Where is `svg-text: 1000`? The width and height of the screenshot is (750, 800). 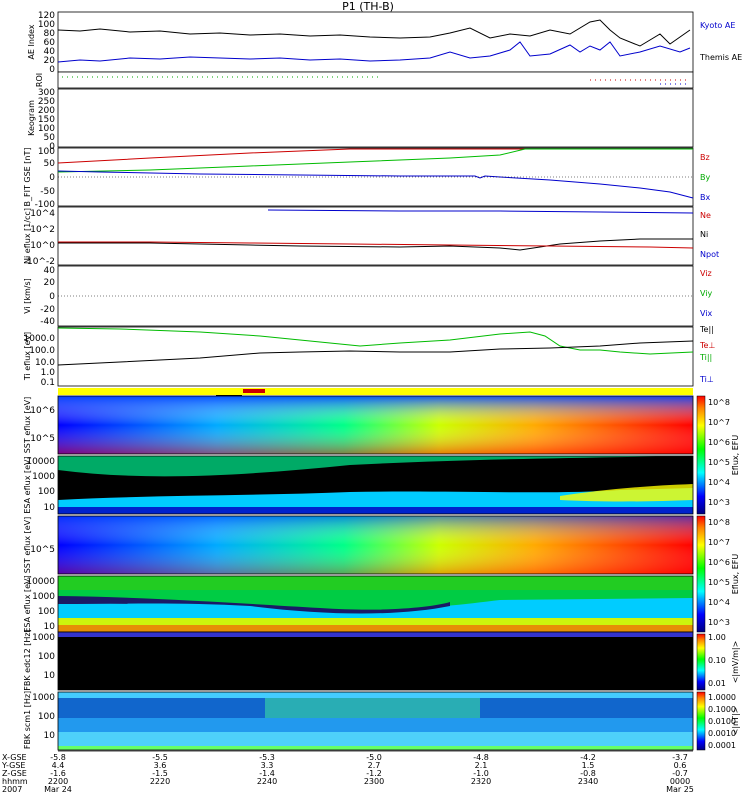
svg-text: 1000 is located at coordinates (43, 477).